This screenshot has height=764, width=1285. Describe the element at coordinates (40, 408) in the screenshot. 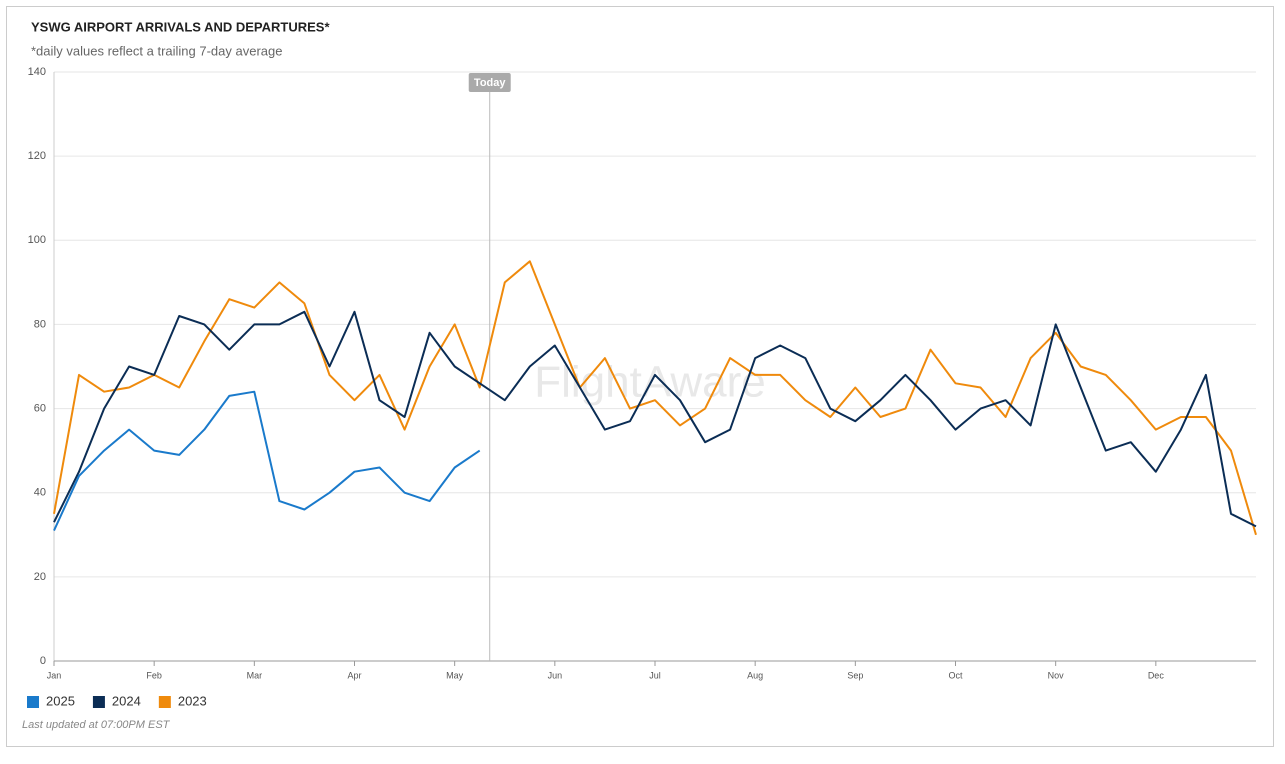

I see `y-tick-label: 60` at that location.